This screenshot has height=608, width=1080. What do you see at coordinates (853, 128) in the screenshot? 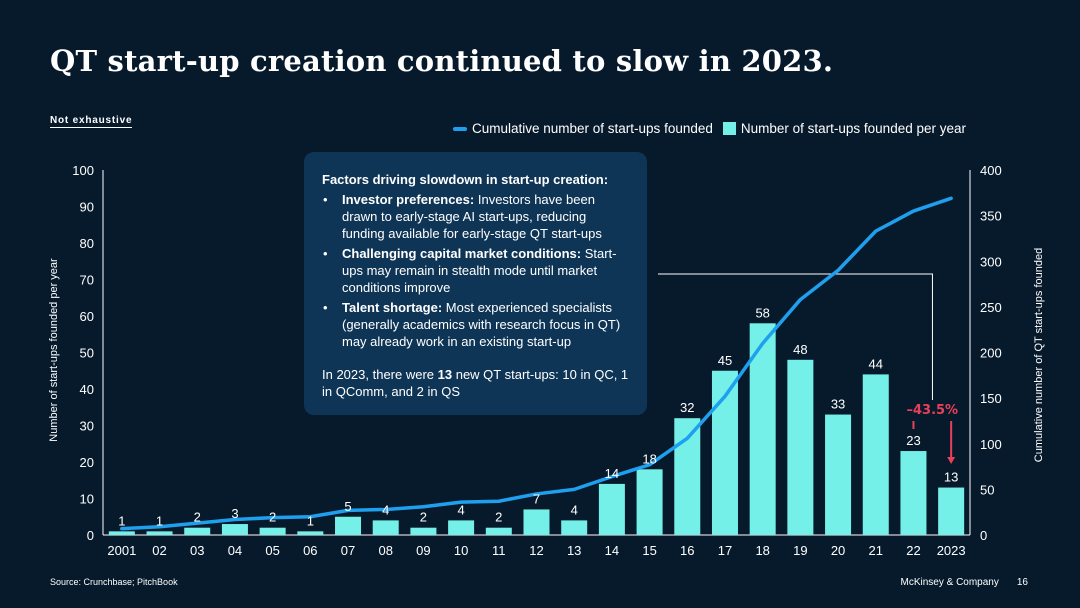
I see `legend-bar-label: Number of start-ups founded per year` at bounding box center [853, 128].